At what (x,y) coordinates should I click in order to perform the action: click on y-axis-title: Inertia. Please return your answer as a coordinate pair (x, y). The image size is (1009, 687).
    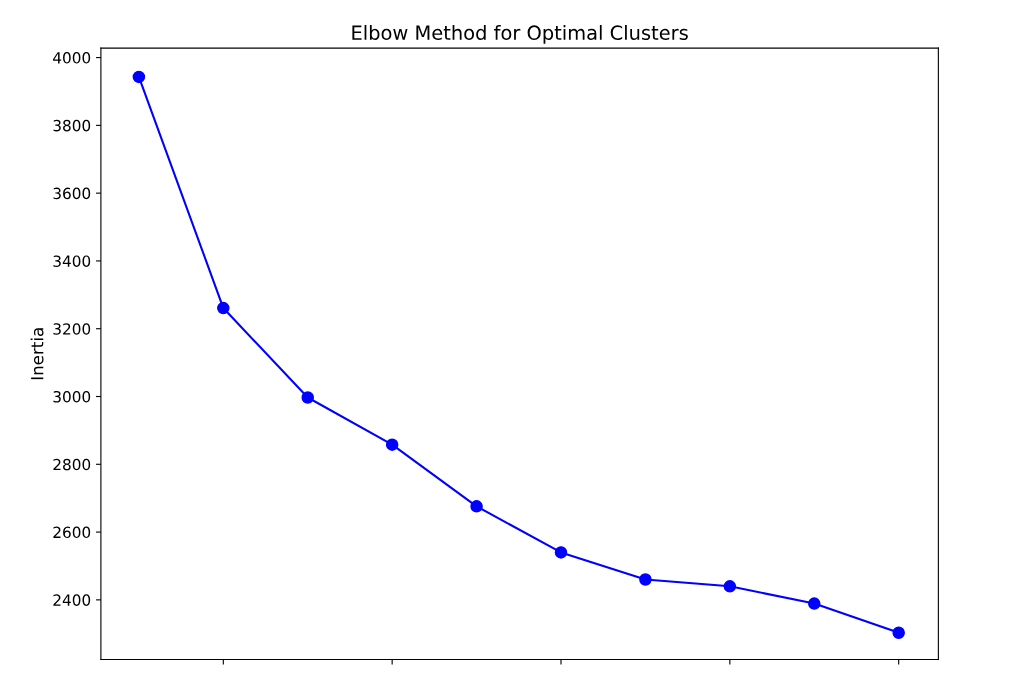
    Looking at the image, I should click on (37, 354).